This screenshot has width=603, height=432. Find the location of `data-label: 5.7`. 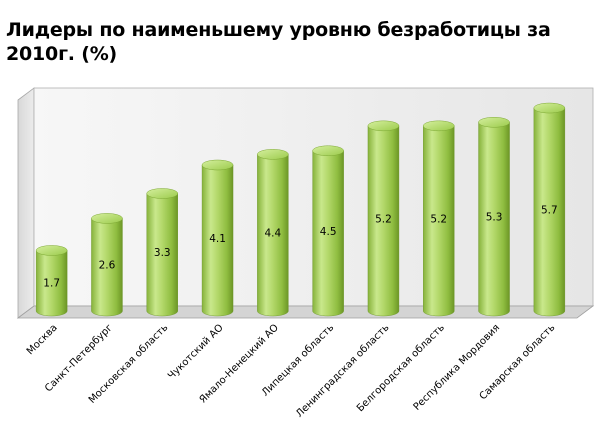

data-label: 5.7 is located at coordinates (549, 211).